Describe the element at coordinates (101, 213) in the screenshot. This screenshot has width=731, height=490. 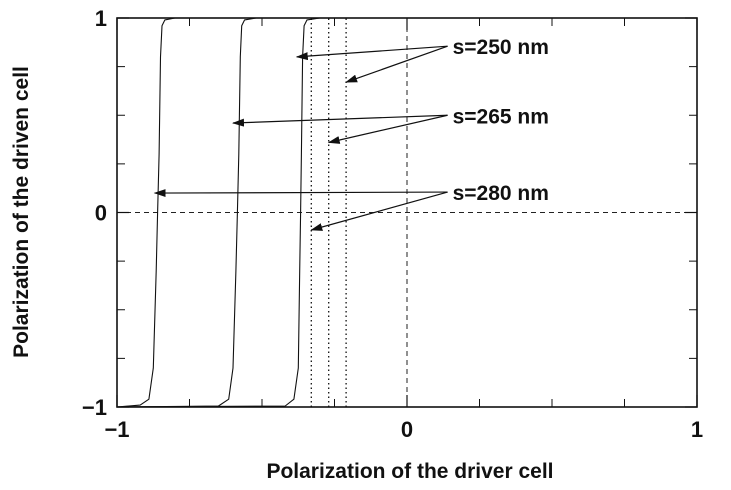
I see `y-tick-label: 0` at that location.